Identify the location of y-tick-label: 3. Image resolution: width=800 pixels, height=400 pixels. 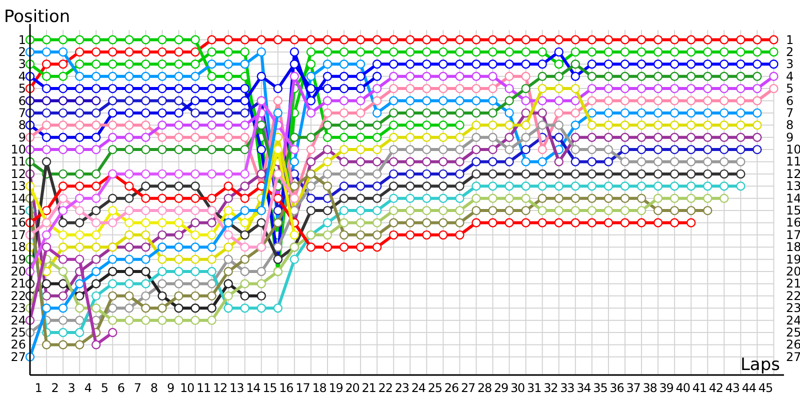
(22, 64).